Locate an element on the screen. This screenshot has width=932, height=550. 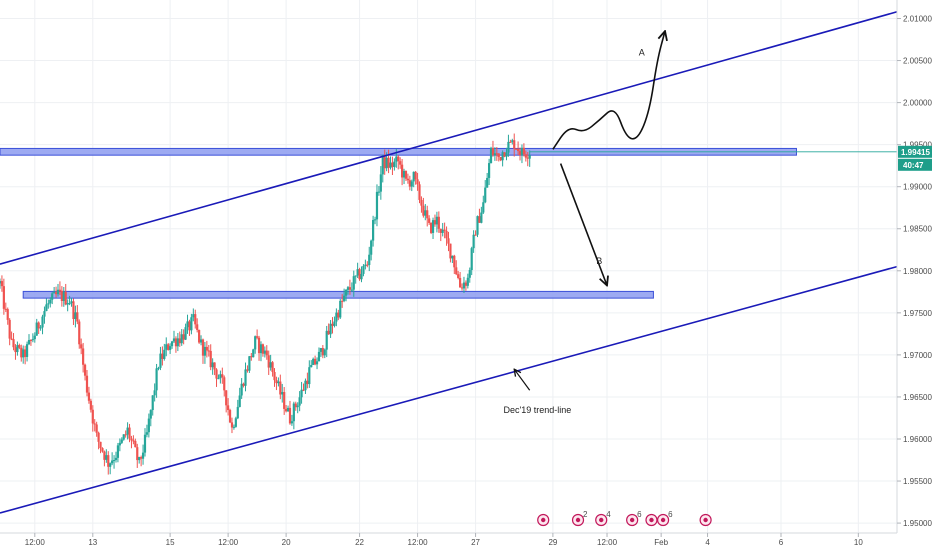
price-axis-label: 1.95500 is located at coordinates (917, 481).